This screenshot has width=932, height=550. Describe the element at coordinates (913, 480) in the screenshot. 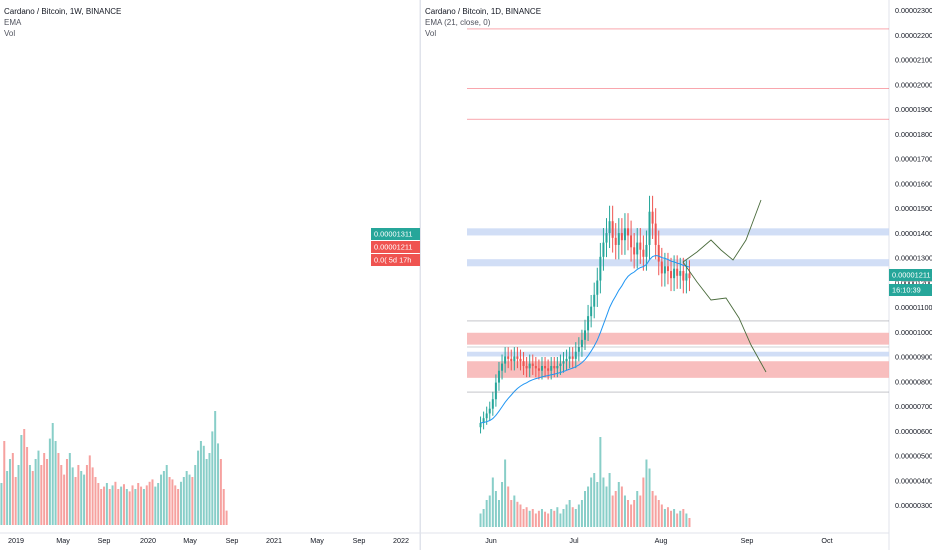

I see `price-tick-label: 0.00000400` at that location.